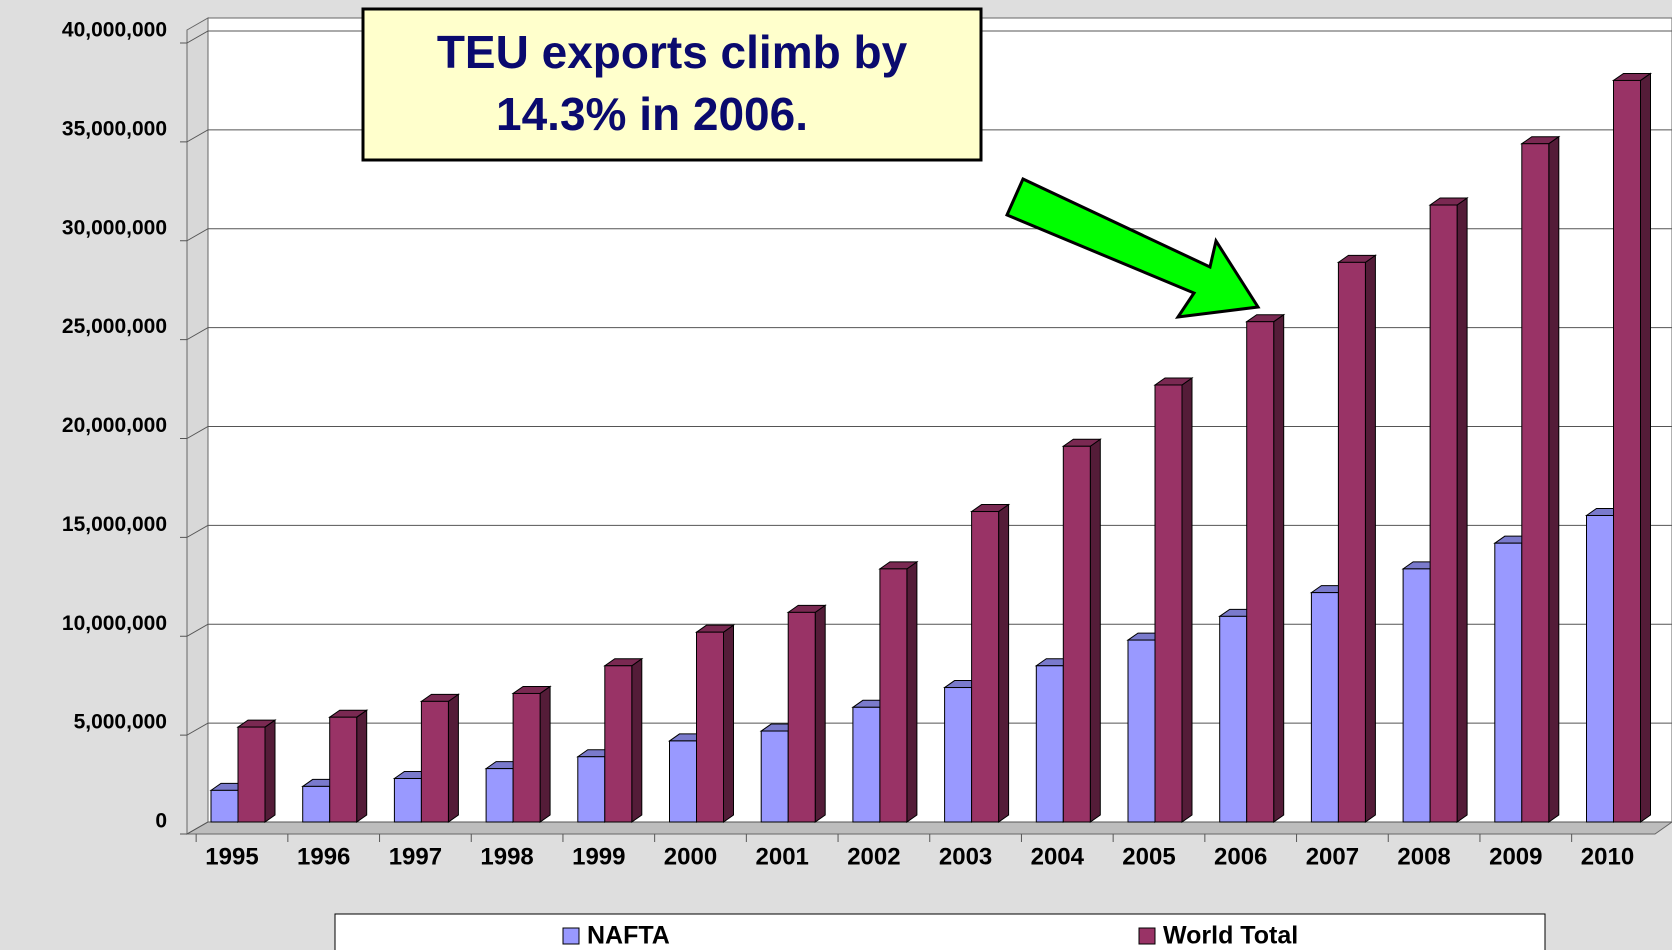 Image resolution: width=1672 pixels, height=950 pixels. I want to click on x-tick-label: 2003, so click(965, 856).